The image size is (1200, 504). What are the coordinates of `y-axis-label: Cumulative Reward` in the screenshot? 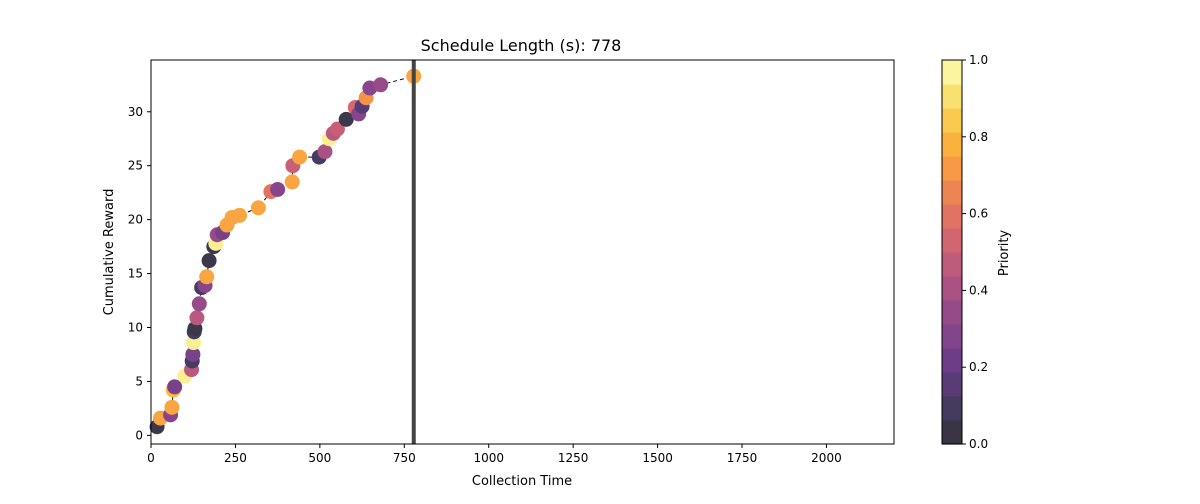 It's located at (109, 252).